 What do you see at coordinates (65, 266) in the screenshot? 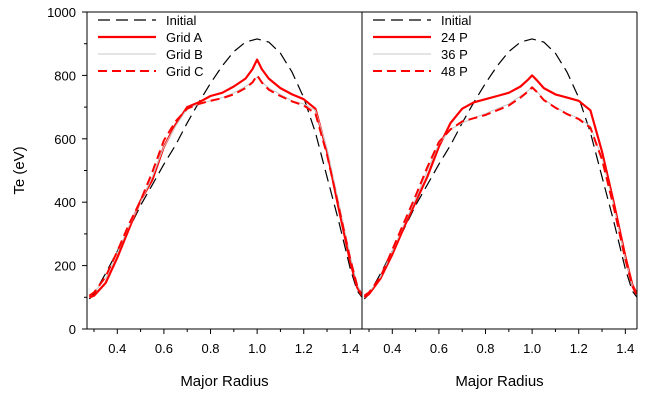
I see `y-tick-label: 200` at bounding box center [65, 266].